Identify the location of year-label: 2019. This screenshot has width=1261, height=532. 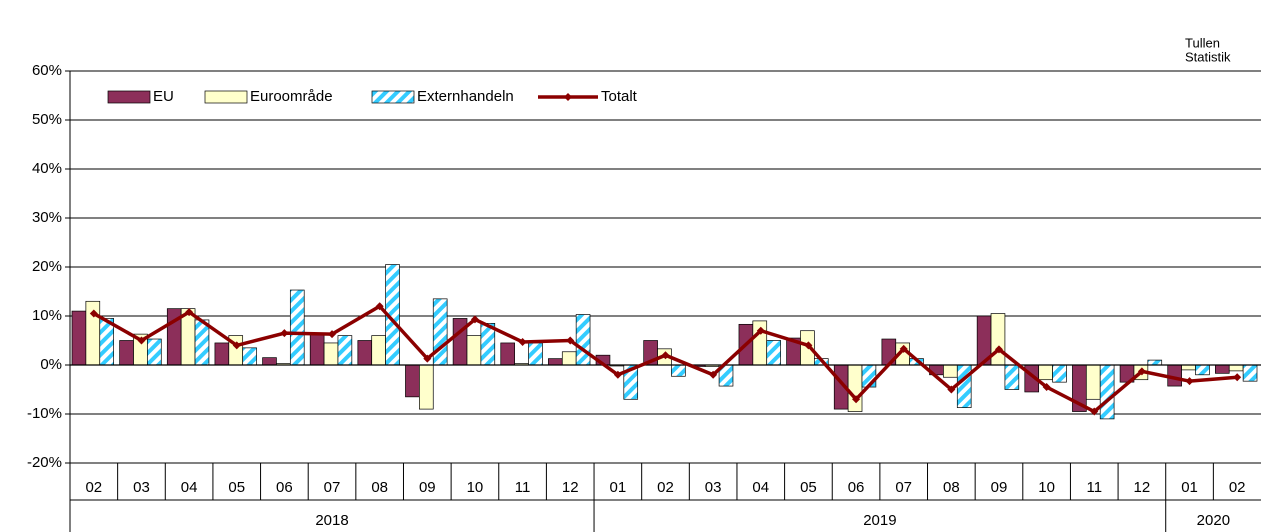
(879, 520).